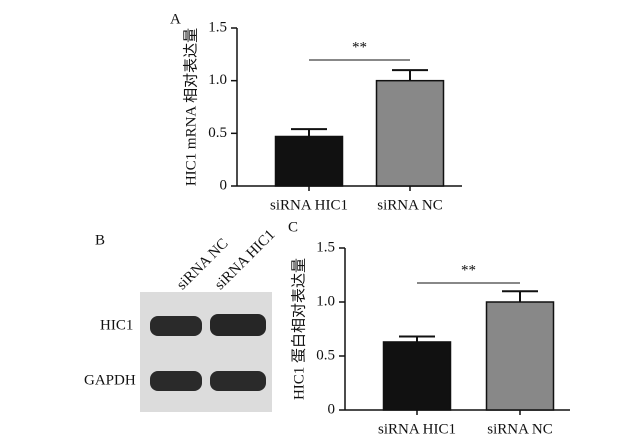 Image resolution: width=638 pixels, height=440 pixels. I want to click on panel-label: C, so click(293, 227).